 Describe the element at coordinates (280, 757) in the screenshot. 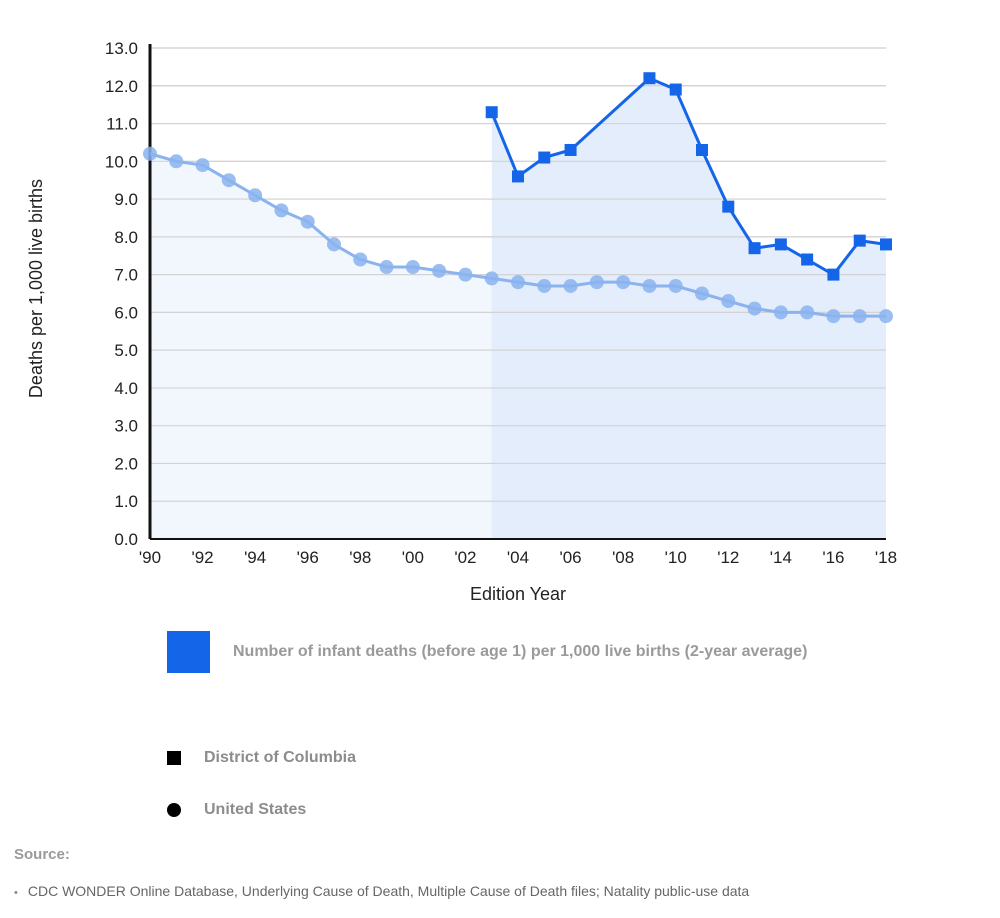

I see `legend-key-label: District of Columbia` at that location.